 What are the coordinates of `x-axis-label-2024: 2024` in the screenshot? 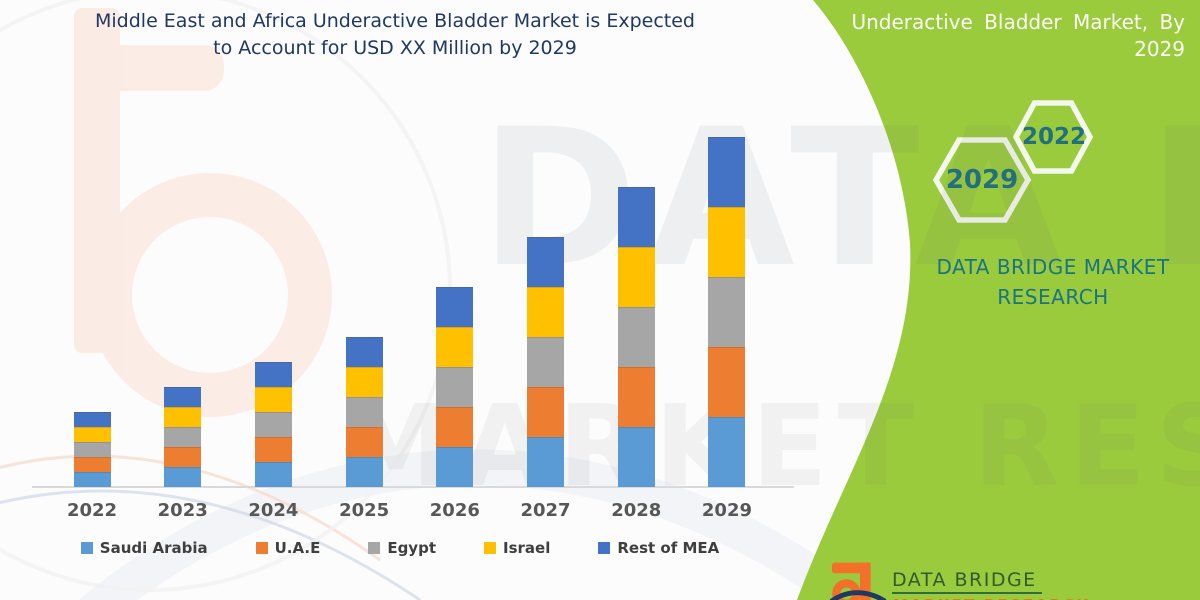 It's located at (273, 510).